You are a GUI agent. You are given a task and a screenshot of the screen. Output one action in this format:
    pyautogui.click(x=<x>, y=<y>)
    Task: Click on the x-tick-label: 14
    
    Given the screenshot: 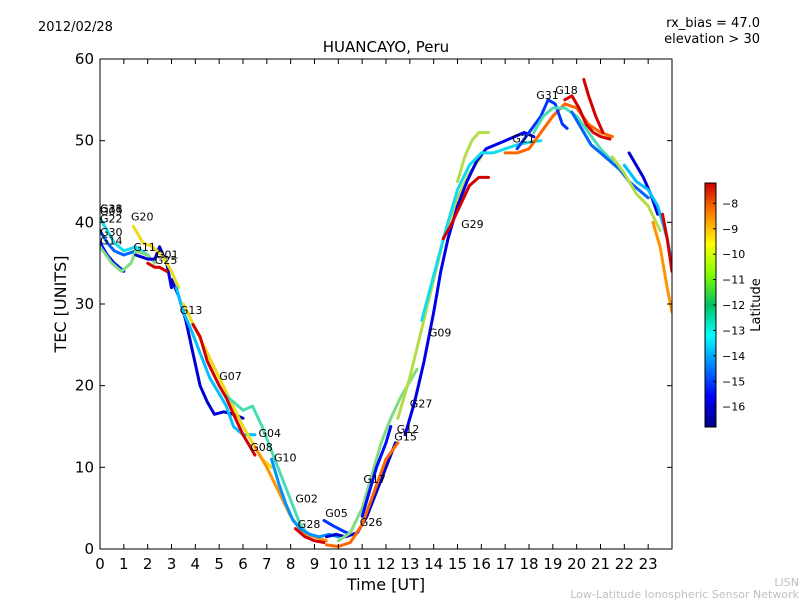 What is the action you would take?
    pyautogui.click(x=433, y=564)
    